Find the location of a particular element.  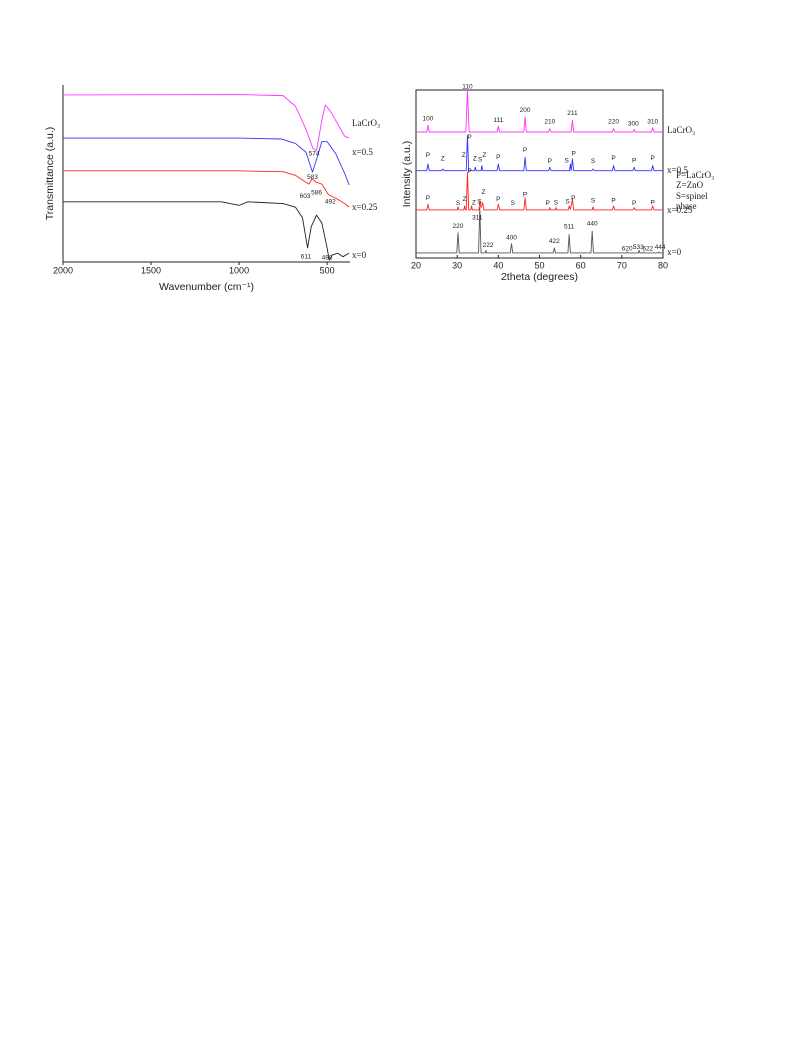

x-axis-label: 2theta (degrees) is located at coordinates (539, 277).